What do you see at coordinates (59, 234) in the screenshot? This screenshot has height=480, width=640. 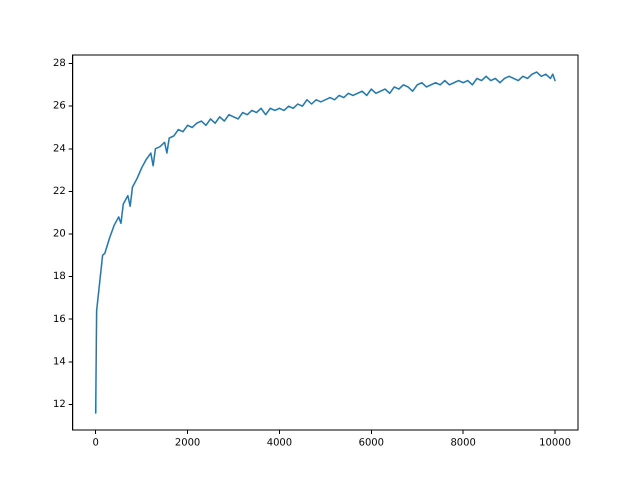 I see `y-tick-label: 20` at bounding box center [59, 234].